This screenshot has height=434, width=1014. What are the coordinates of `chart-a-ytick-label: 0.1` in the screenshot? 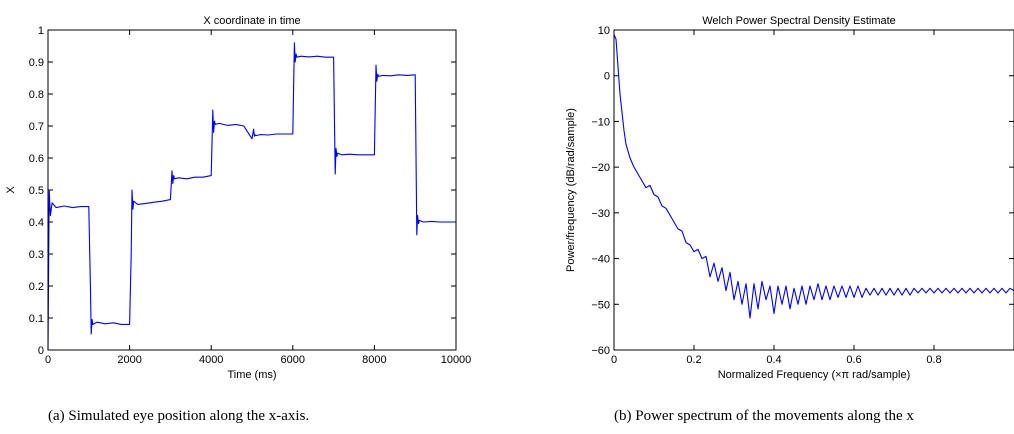 It's located at (36, 319).